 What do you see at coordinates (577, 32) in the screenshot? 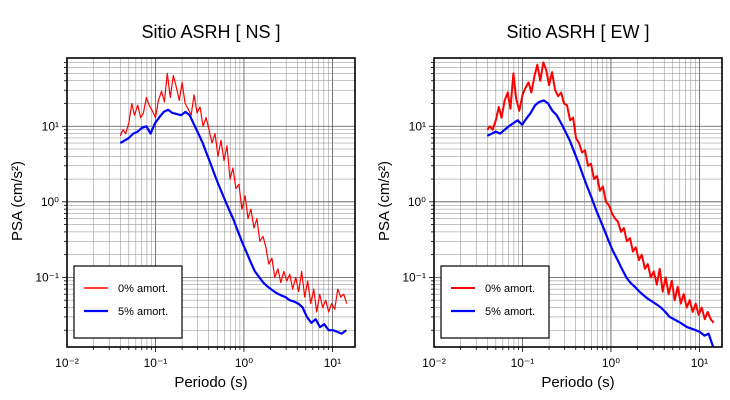
I see `chart-title: Sitio ASRH [ EW ]` at bounding box center [577, 32].